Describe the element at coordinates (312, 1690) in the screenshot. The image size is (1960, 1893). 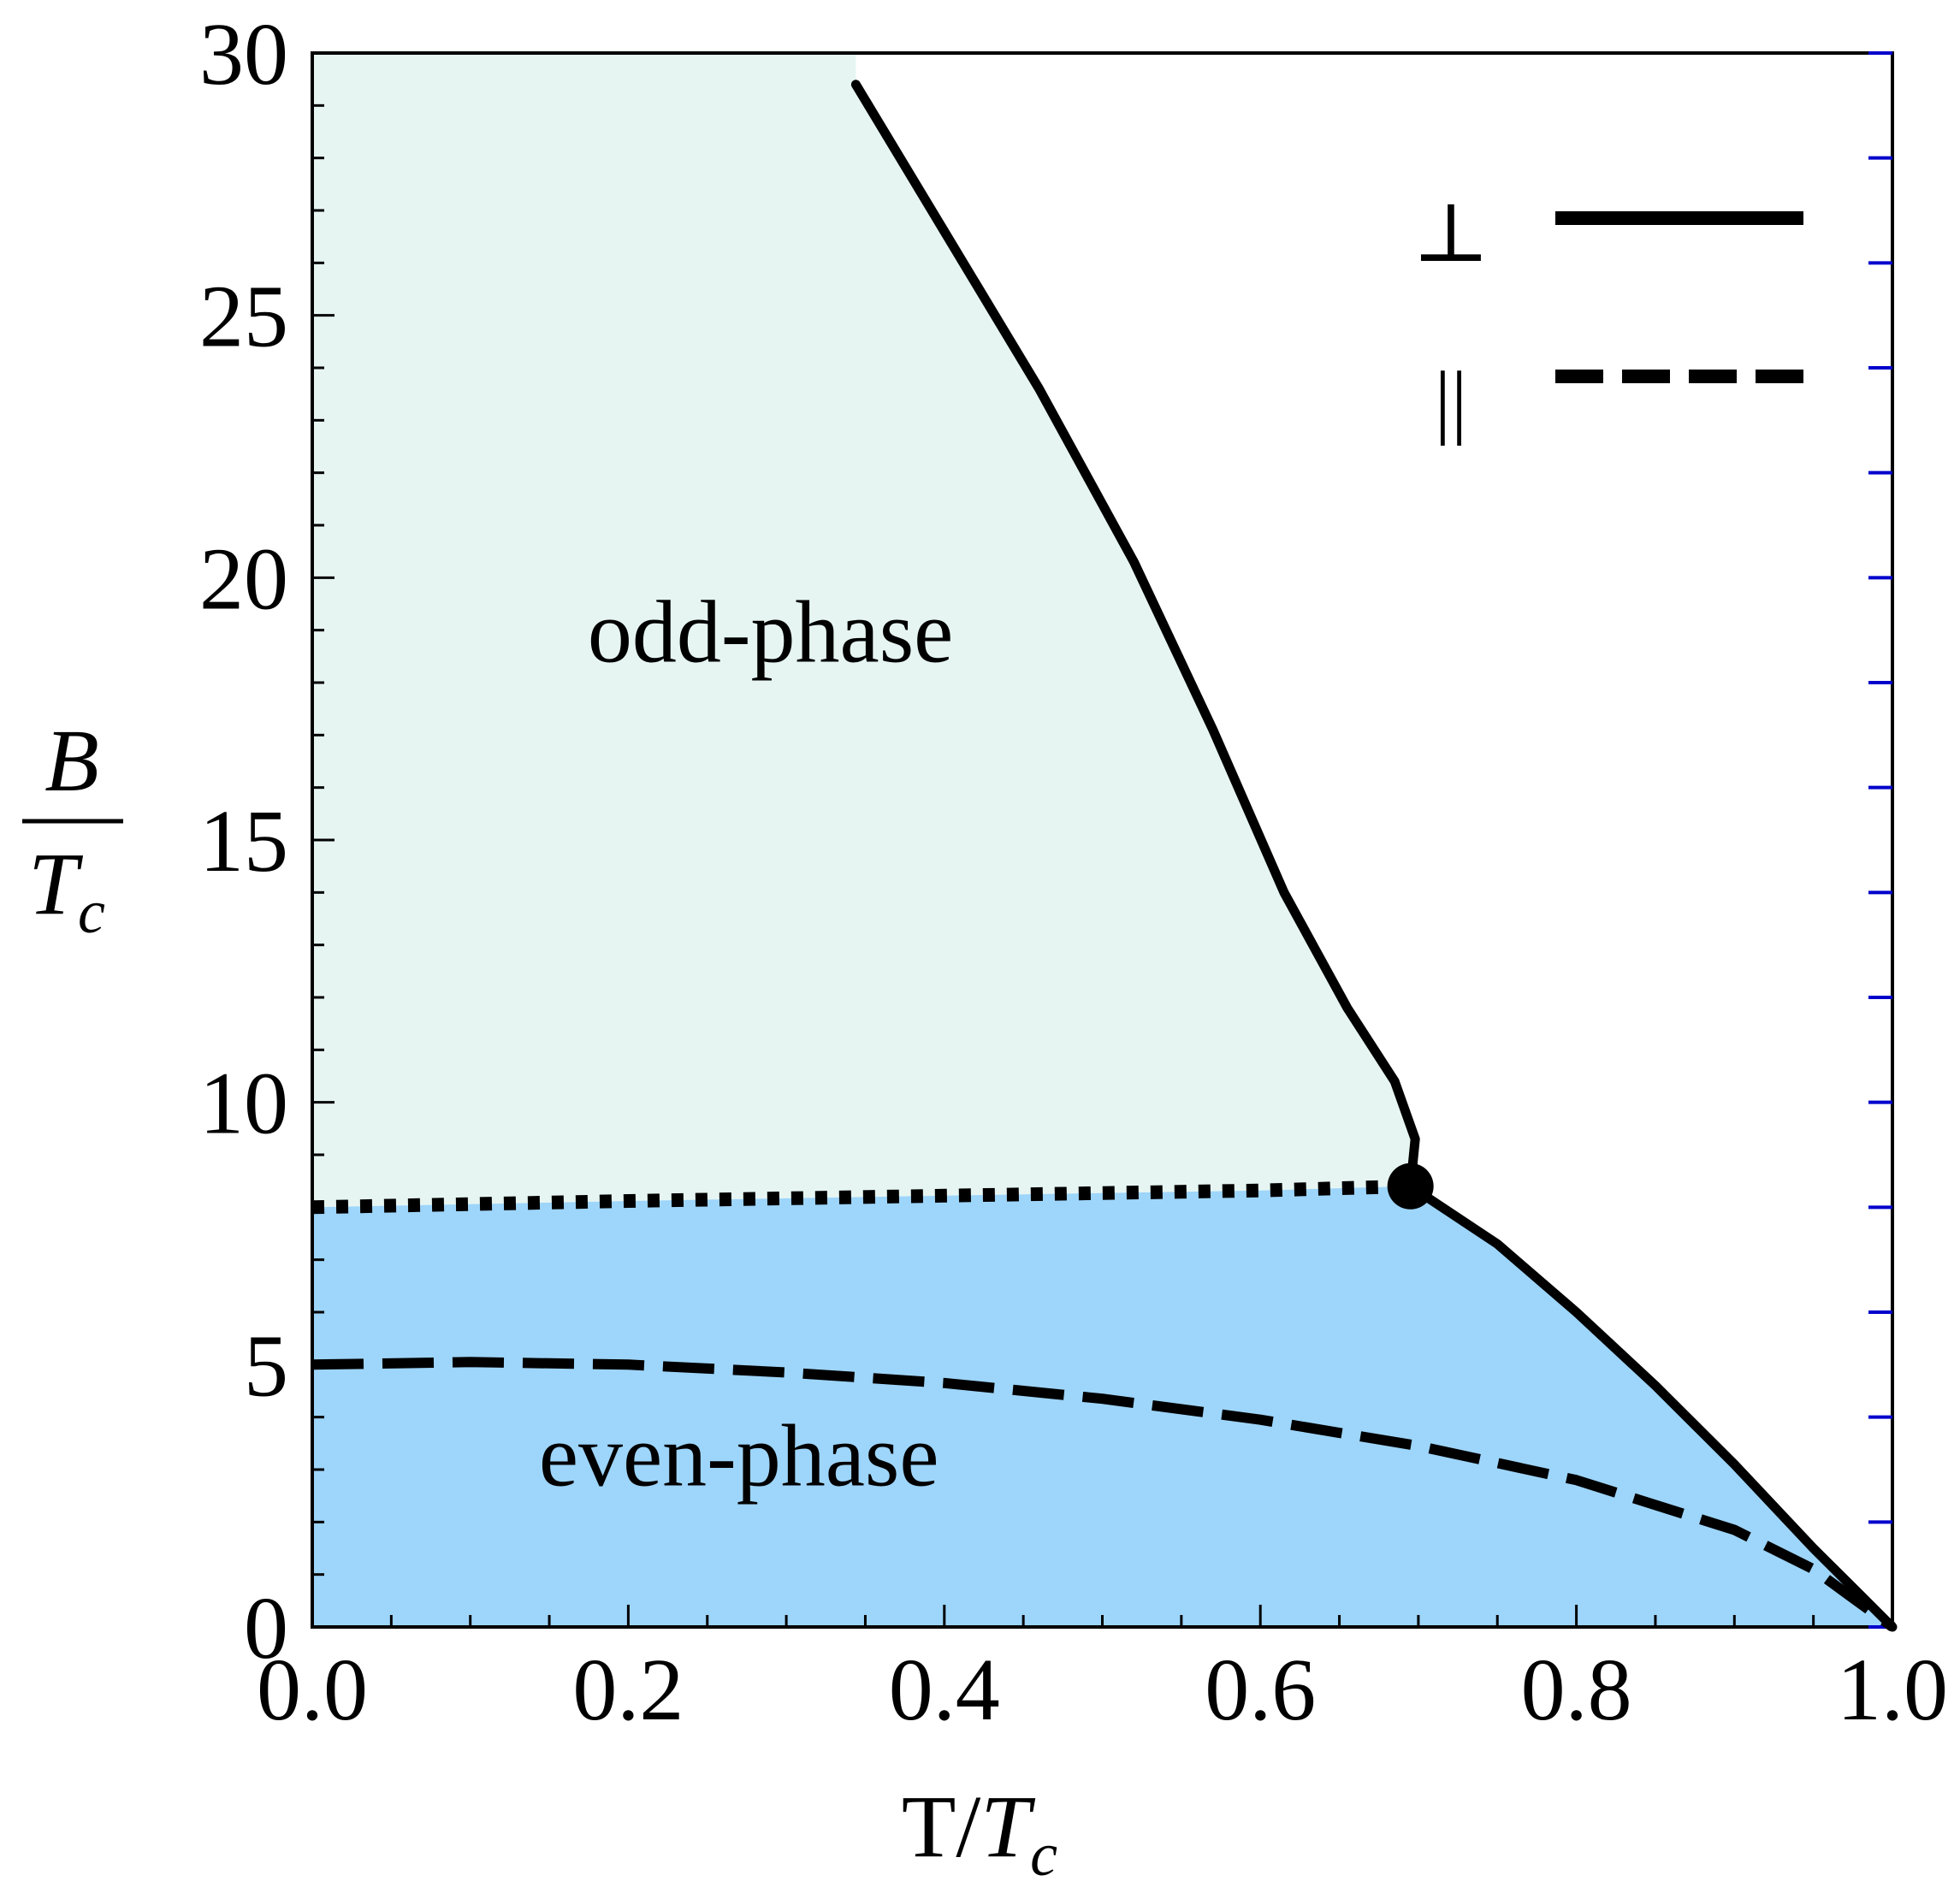
I see `x-tick-label: 0.0` at that location.